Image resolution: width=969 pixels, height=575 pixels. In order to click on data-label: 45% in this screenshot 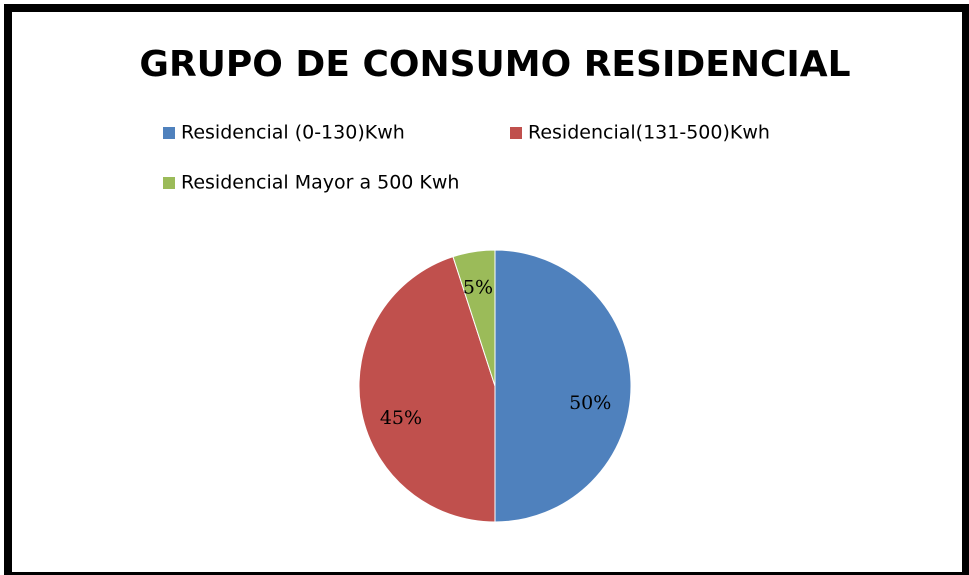, I will do `click(401, 418)`.